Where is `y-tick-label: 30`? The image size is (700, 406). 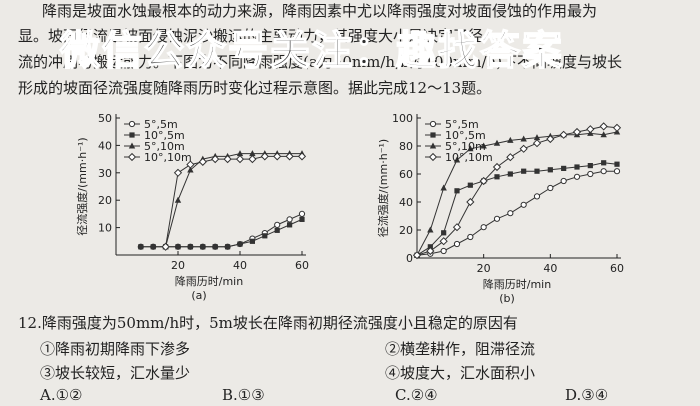 y-tick-label: 30 is located at coordinates (105, 173).